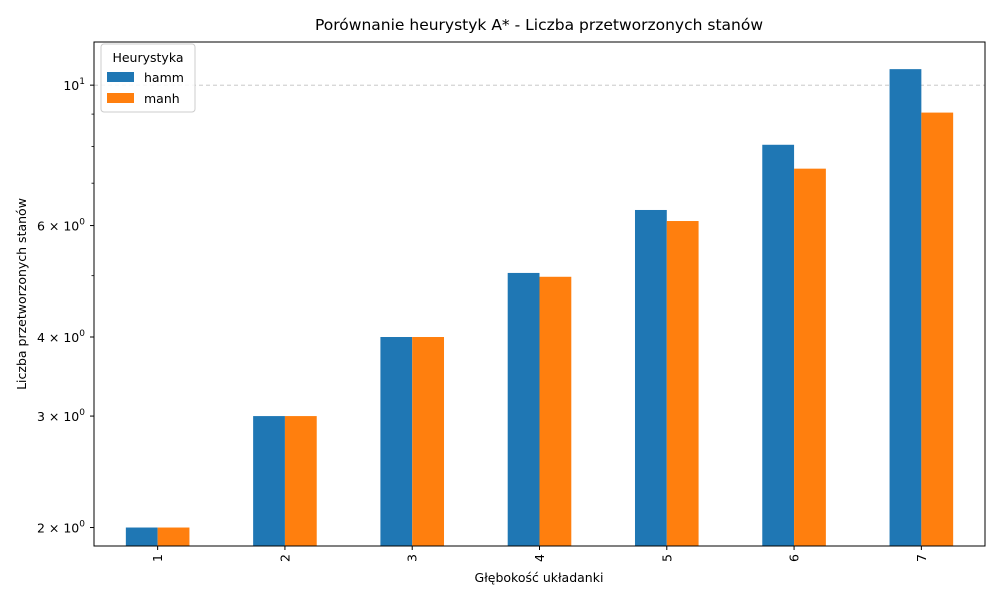  What do you see at coordinates (61, 337) in the screenshot?
I see `y-tick-label-2: 4 × 100` at bounding box center [61, 337].